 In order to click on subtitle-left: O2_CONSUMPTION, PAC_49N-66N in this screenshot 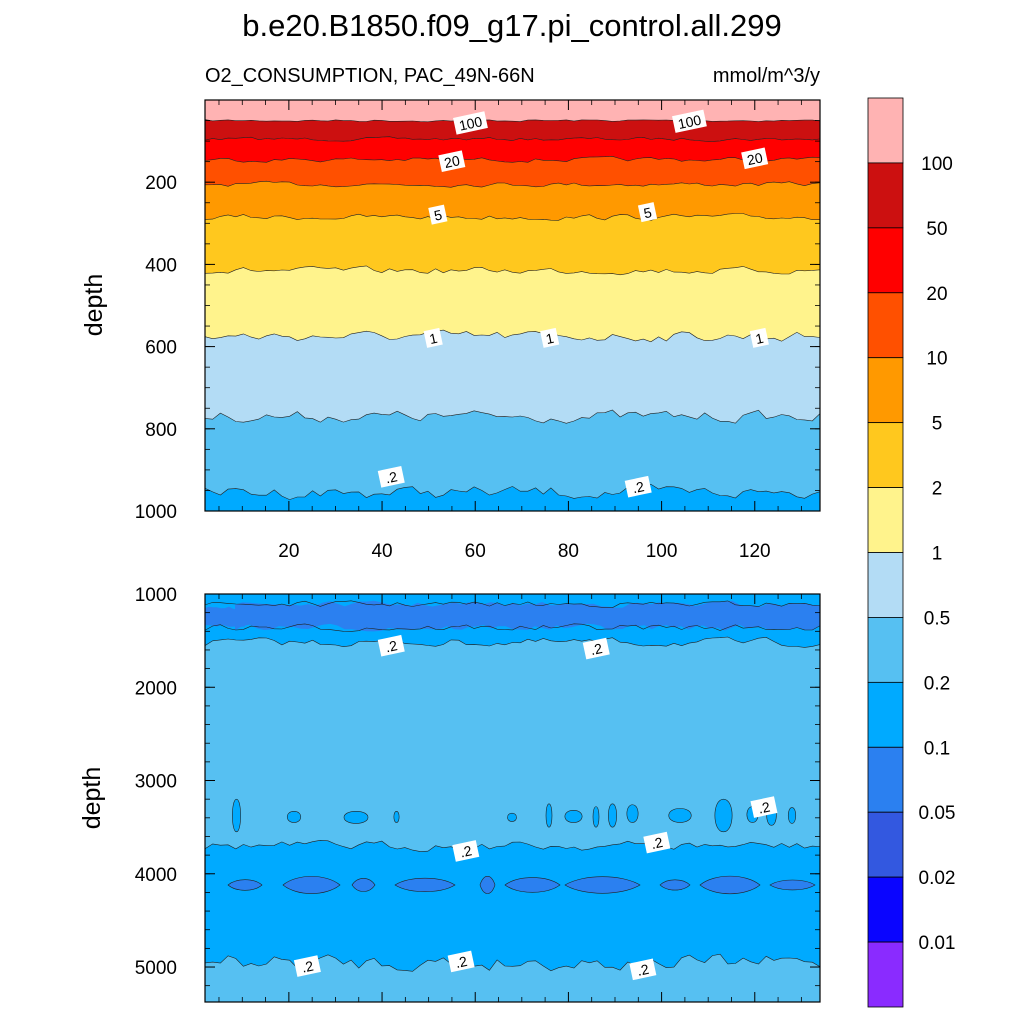, I will do `click(370, 76)`.